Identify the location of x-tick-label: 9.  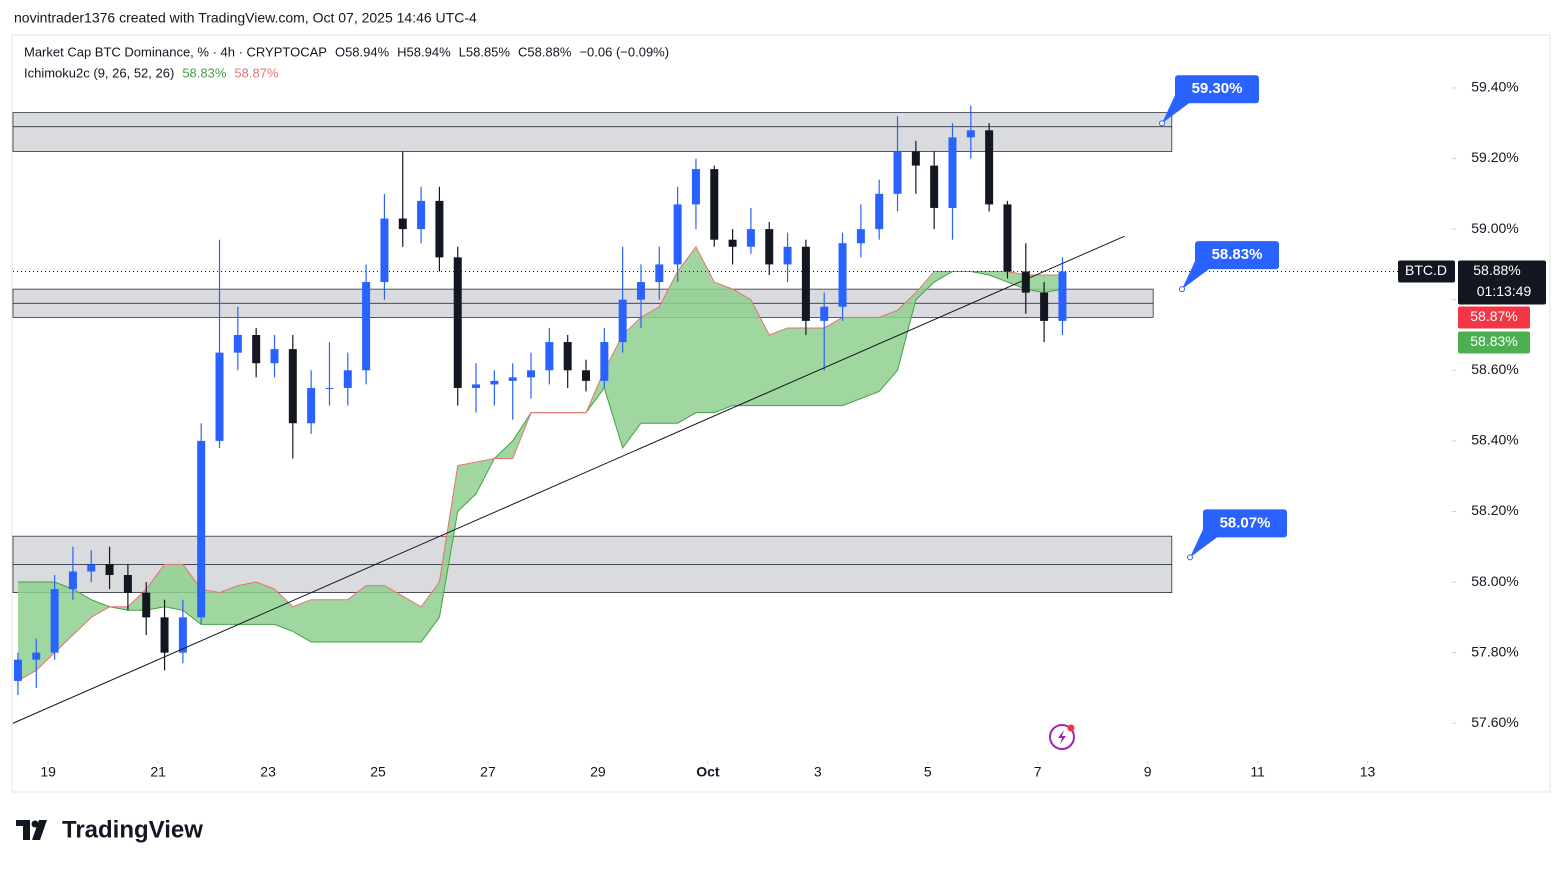
(1148, 772).